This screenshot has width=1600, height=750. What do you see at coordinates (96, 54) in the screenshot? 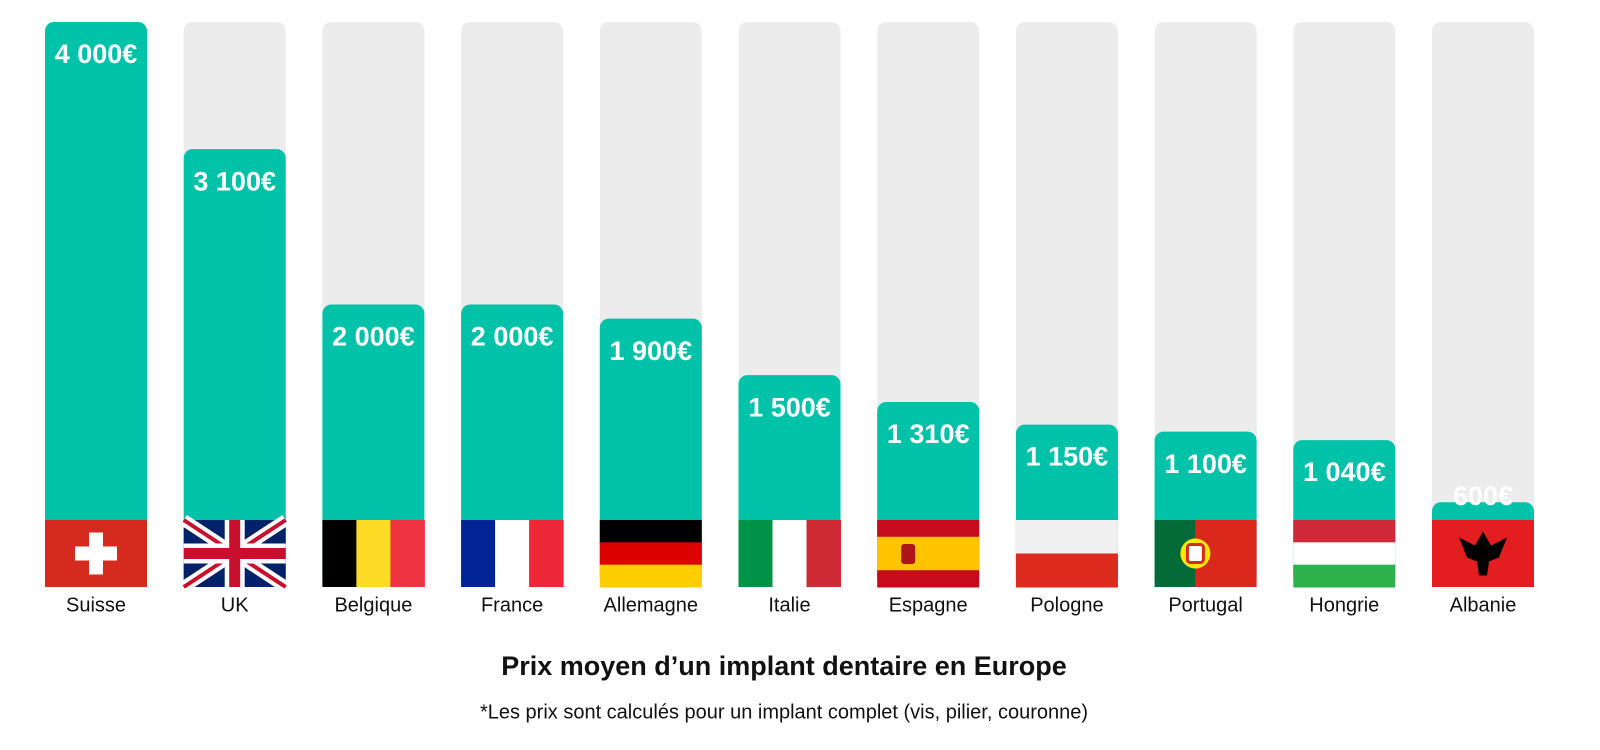
I see `value-label: 4 000€` at bounding box center [96, 54].